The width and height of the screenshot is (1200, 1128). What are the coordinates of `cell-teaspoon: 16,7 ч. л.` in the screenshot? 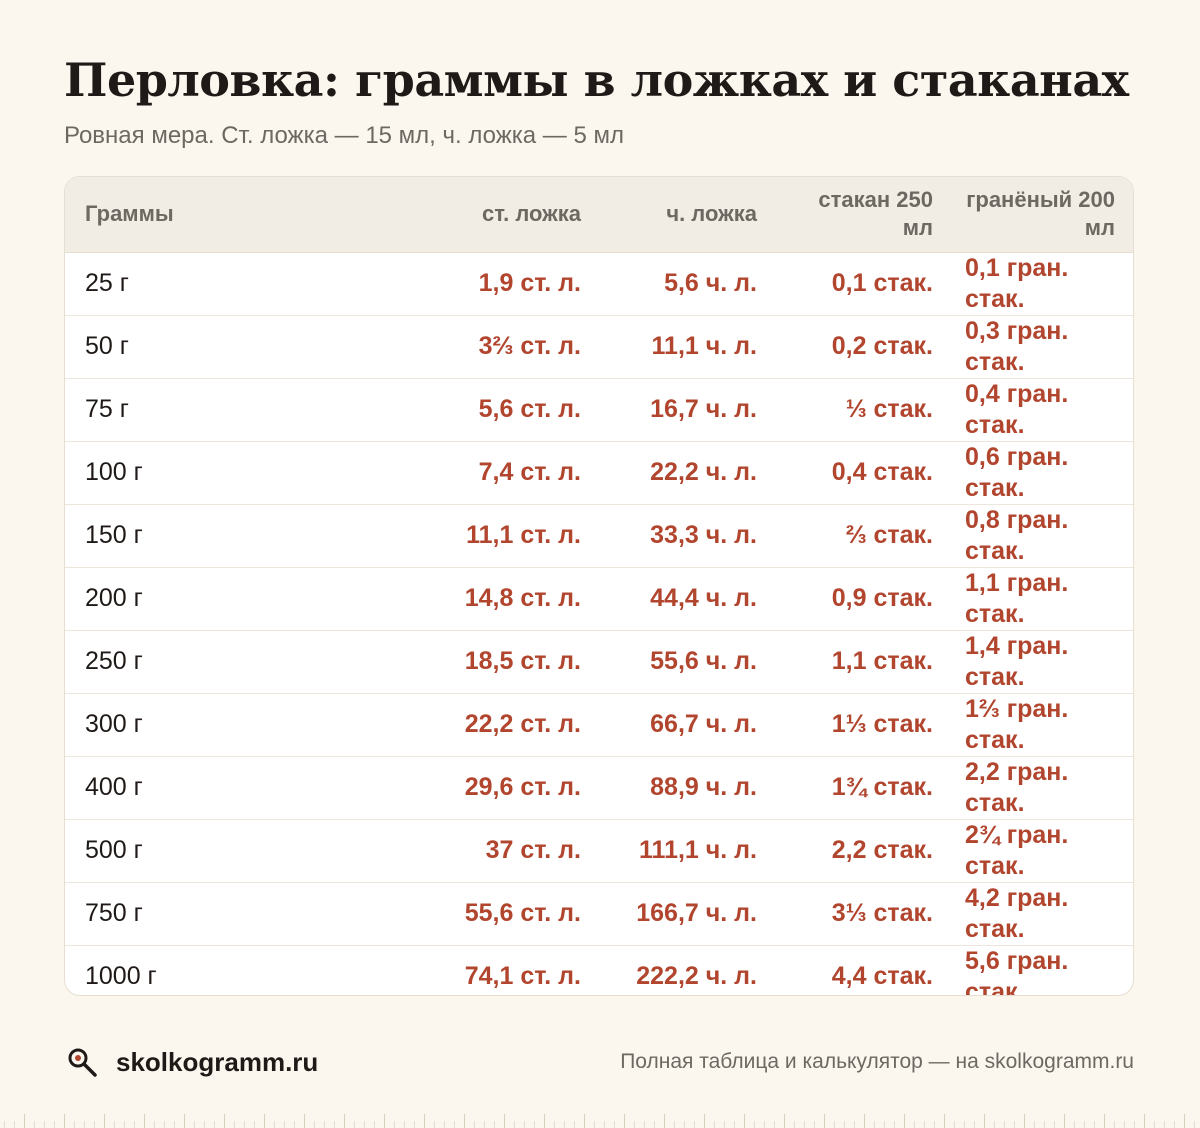 It's located at (689, 409).